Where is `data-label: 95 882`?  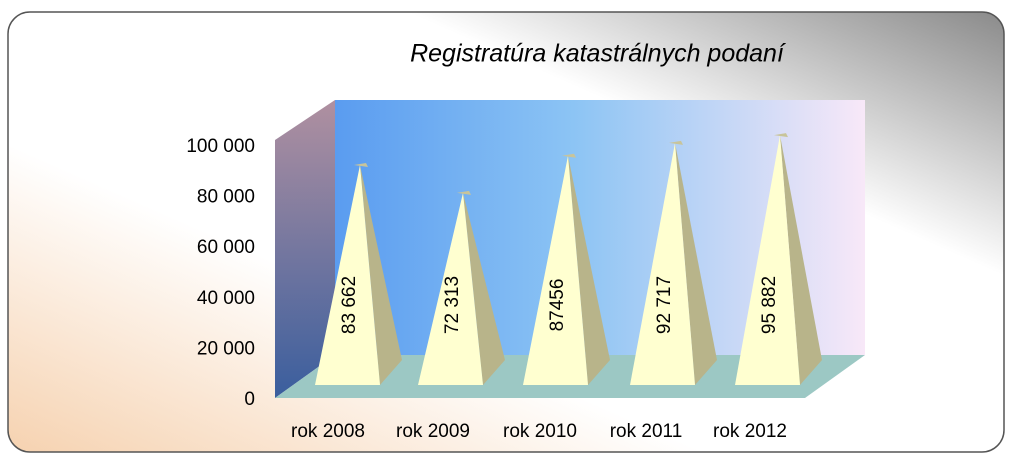 data-label: 95 882 is located at coordinates (769, 305).